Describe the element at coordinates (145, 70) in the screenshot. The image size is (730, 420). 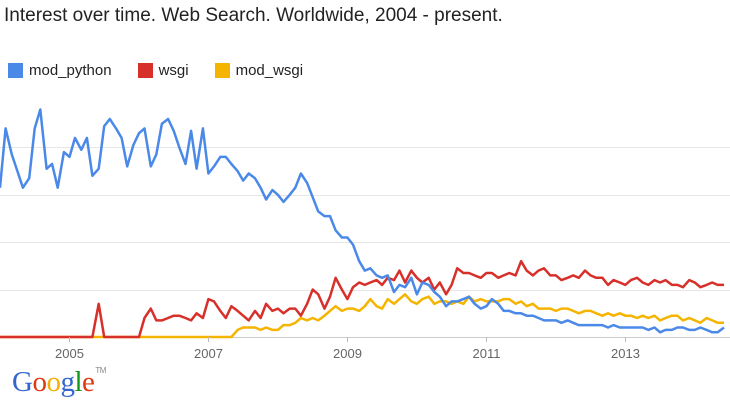
I see `legend-swatch-wsgi` at that location.